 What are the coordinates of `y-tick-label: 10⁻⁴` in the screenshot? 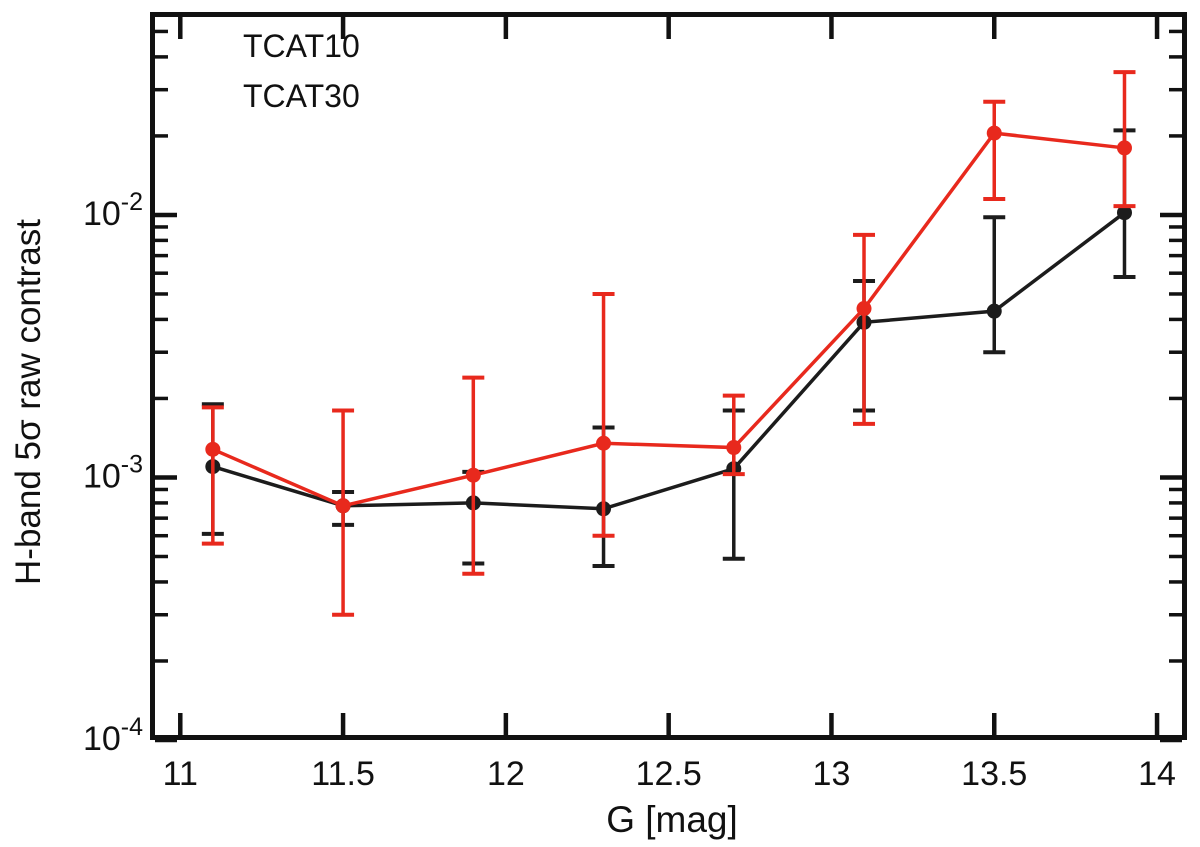 It's located at (113, 735).